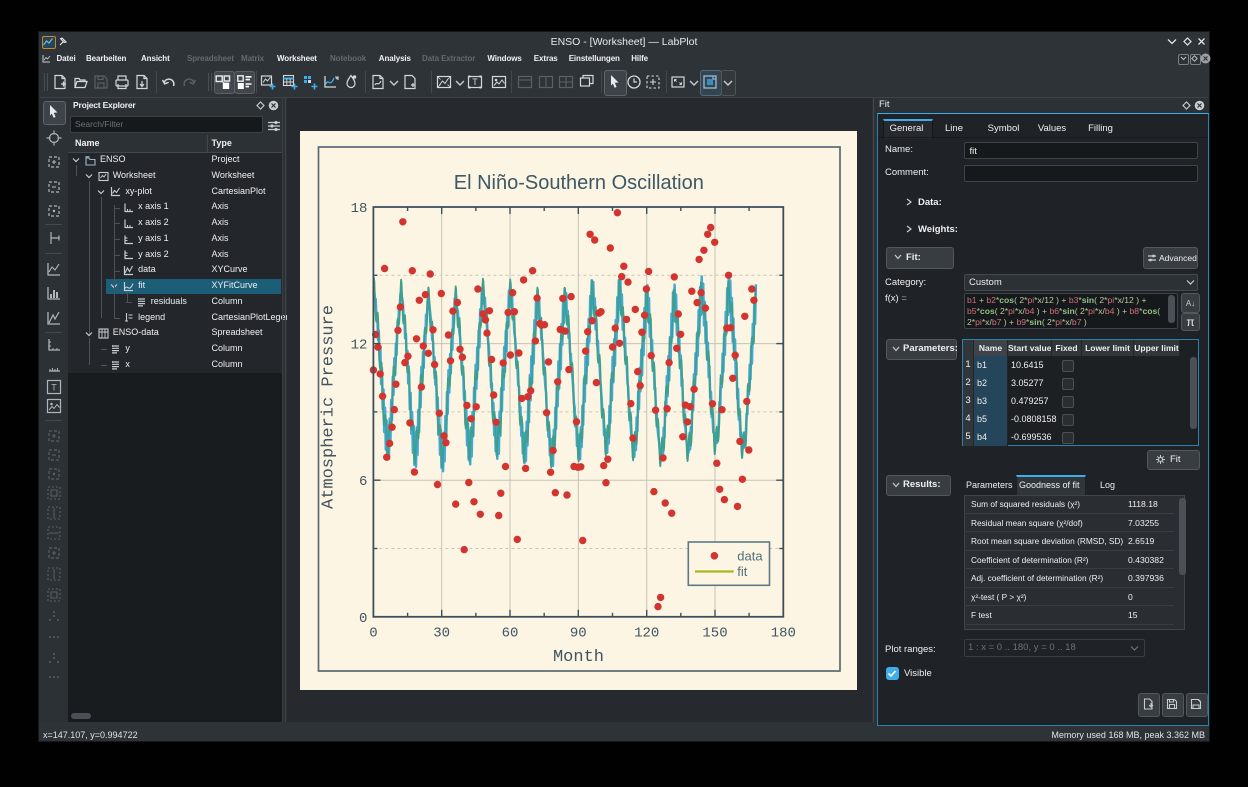  I want to click on svg-text: 120, so click(646, 633).